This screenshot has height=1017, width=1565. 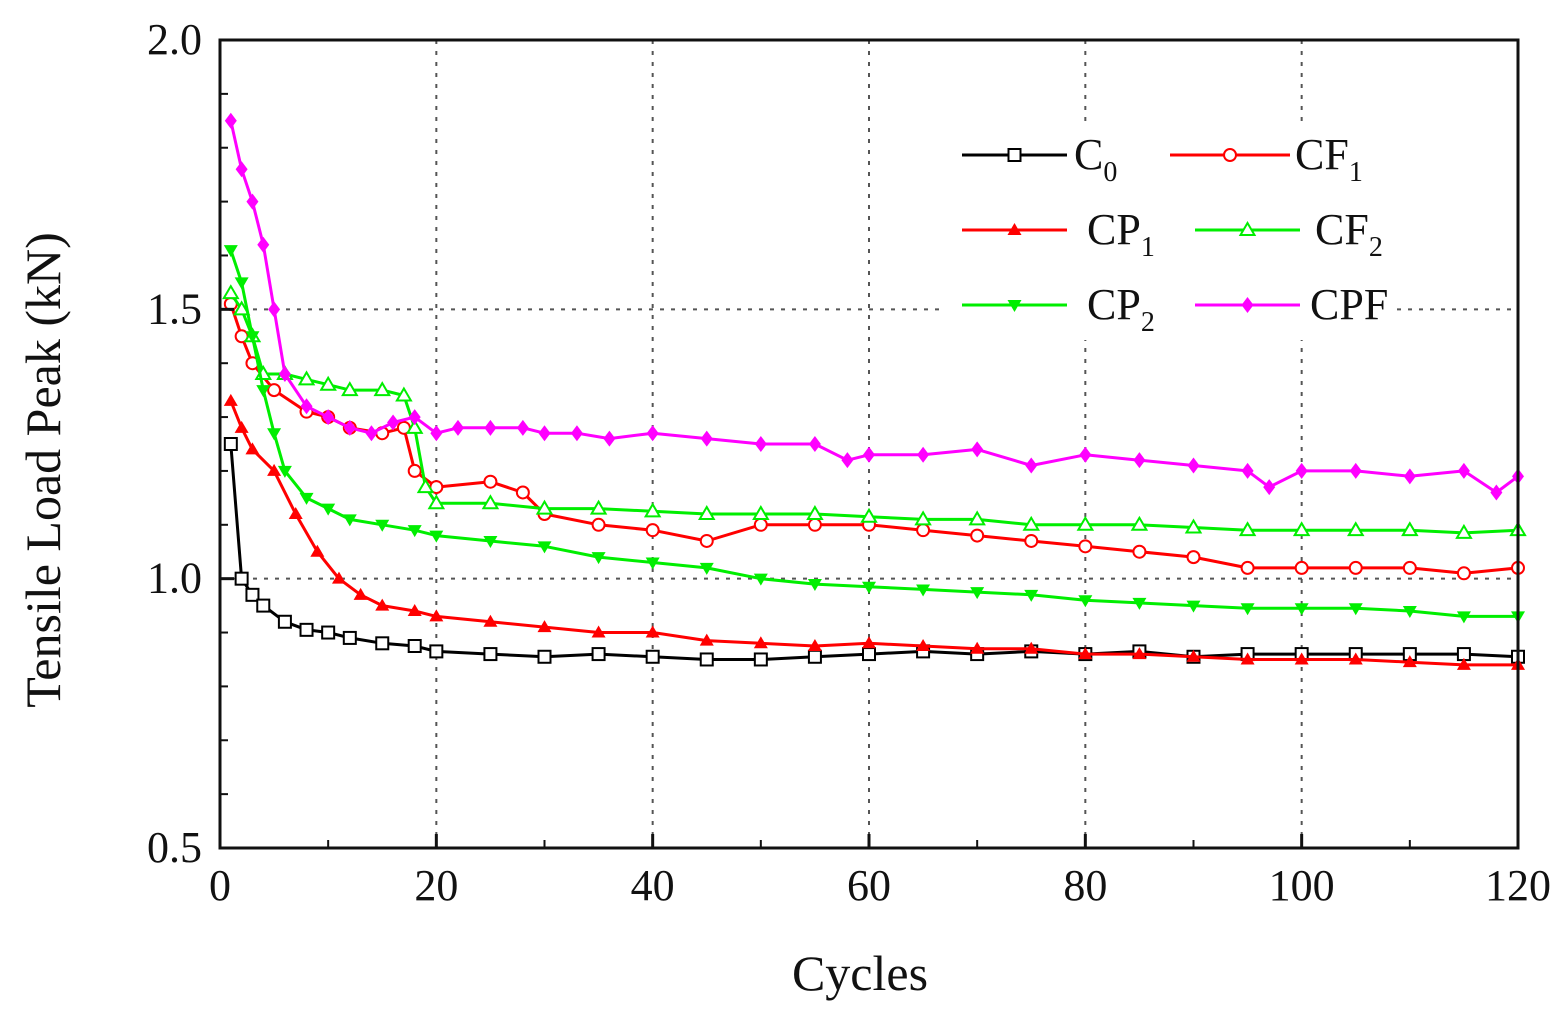 I want to click on legend-item-cp1: CP1, so click(x=1058, y=234).